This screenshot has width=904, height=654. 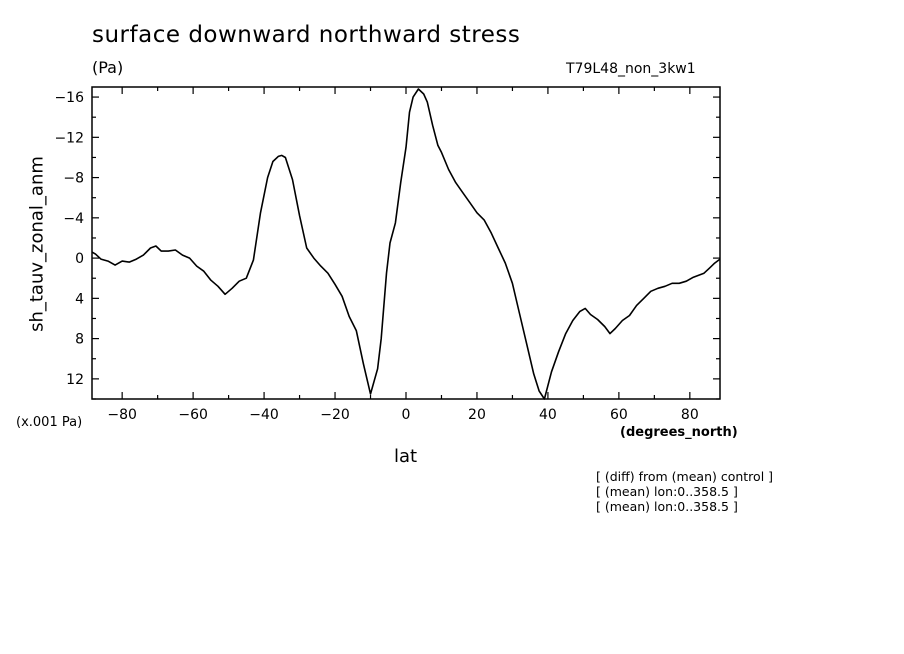 What do you see at coordinates (406, 456) in the screenshot?
I see `x-axis-label: lat` at bounding box center [406, 456].